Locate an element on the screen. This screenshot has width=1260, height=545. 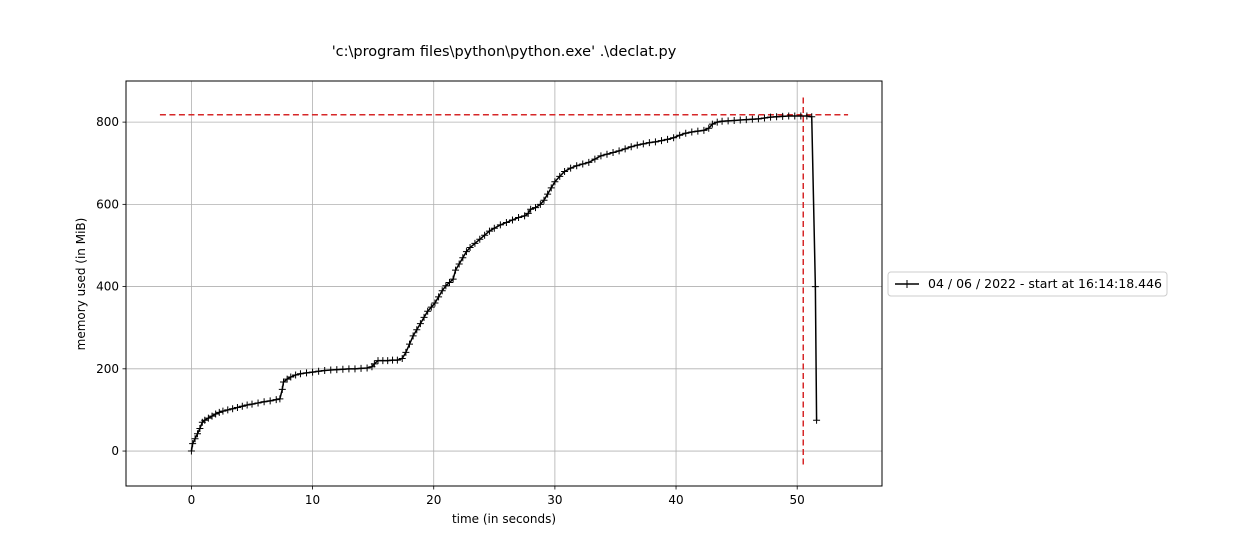
legend-box is located at coordinates (1027, 284).